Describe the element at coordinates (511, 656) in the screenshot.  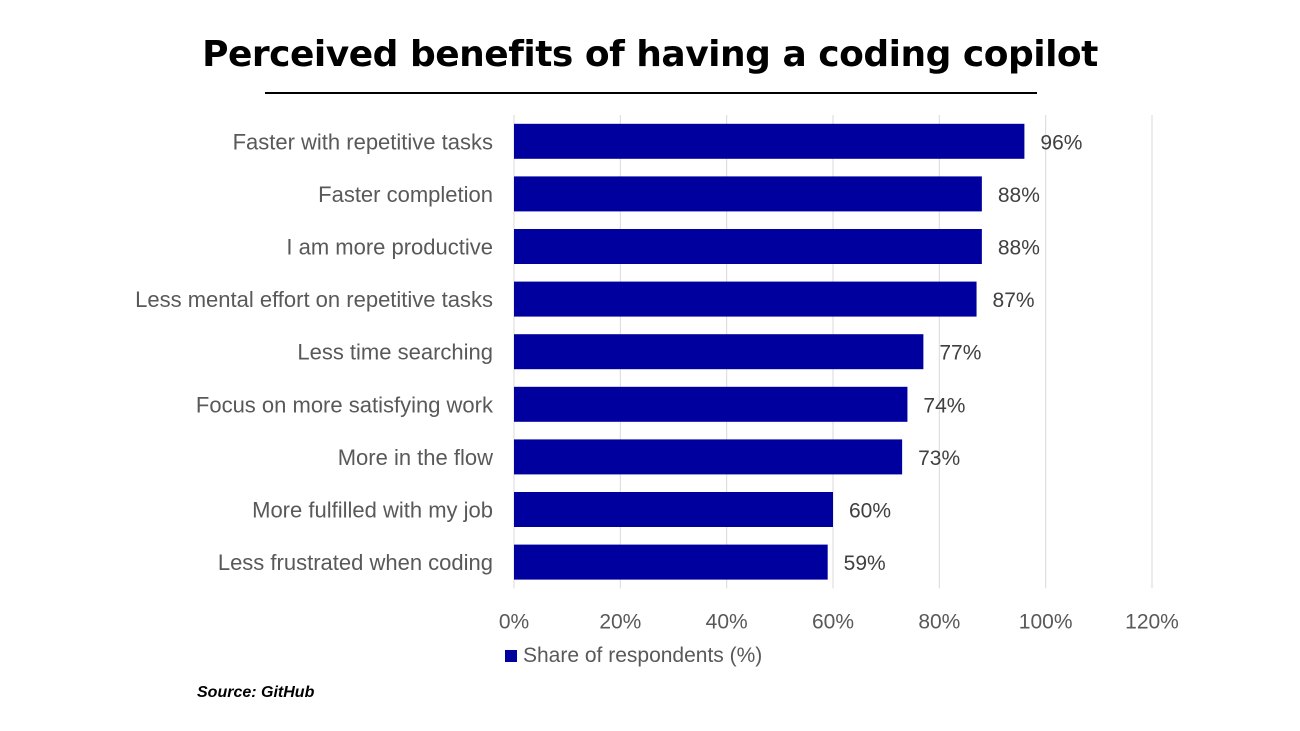
I see `legend-swatch` at that location.